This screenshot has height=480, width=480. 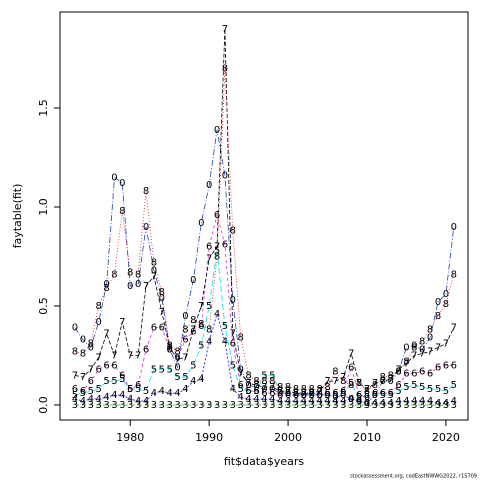 What do you see at coordinates (367, 437) in the screenshot?
I see `x-tick-label: 2010` at bounding box center [367, 437].